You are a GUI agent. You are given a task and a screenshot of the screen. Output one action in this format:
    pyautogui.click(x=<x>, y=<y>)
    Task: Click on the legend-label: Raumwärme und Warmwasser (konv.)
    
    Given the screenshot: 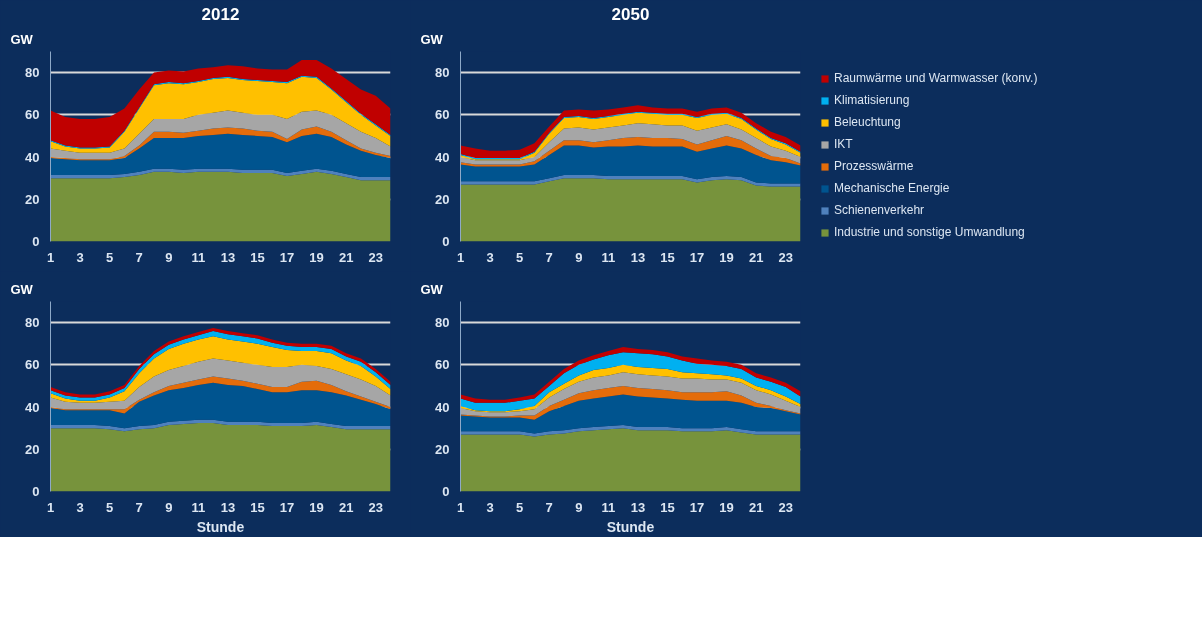 What is the action you would take?
    pyautogui.click(x=936, y=78)
    